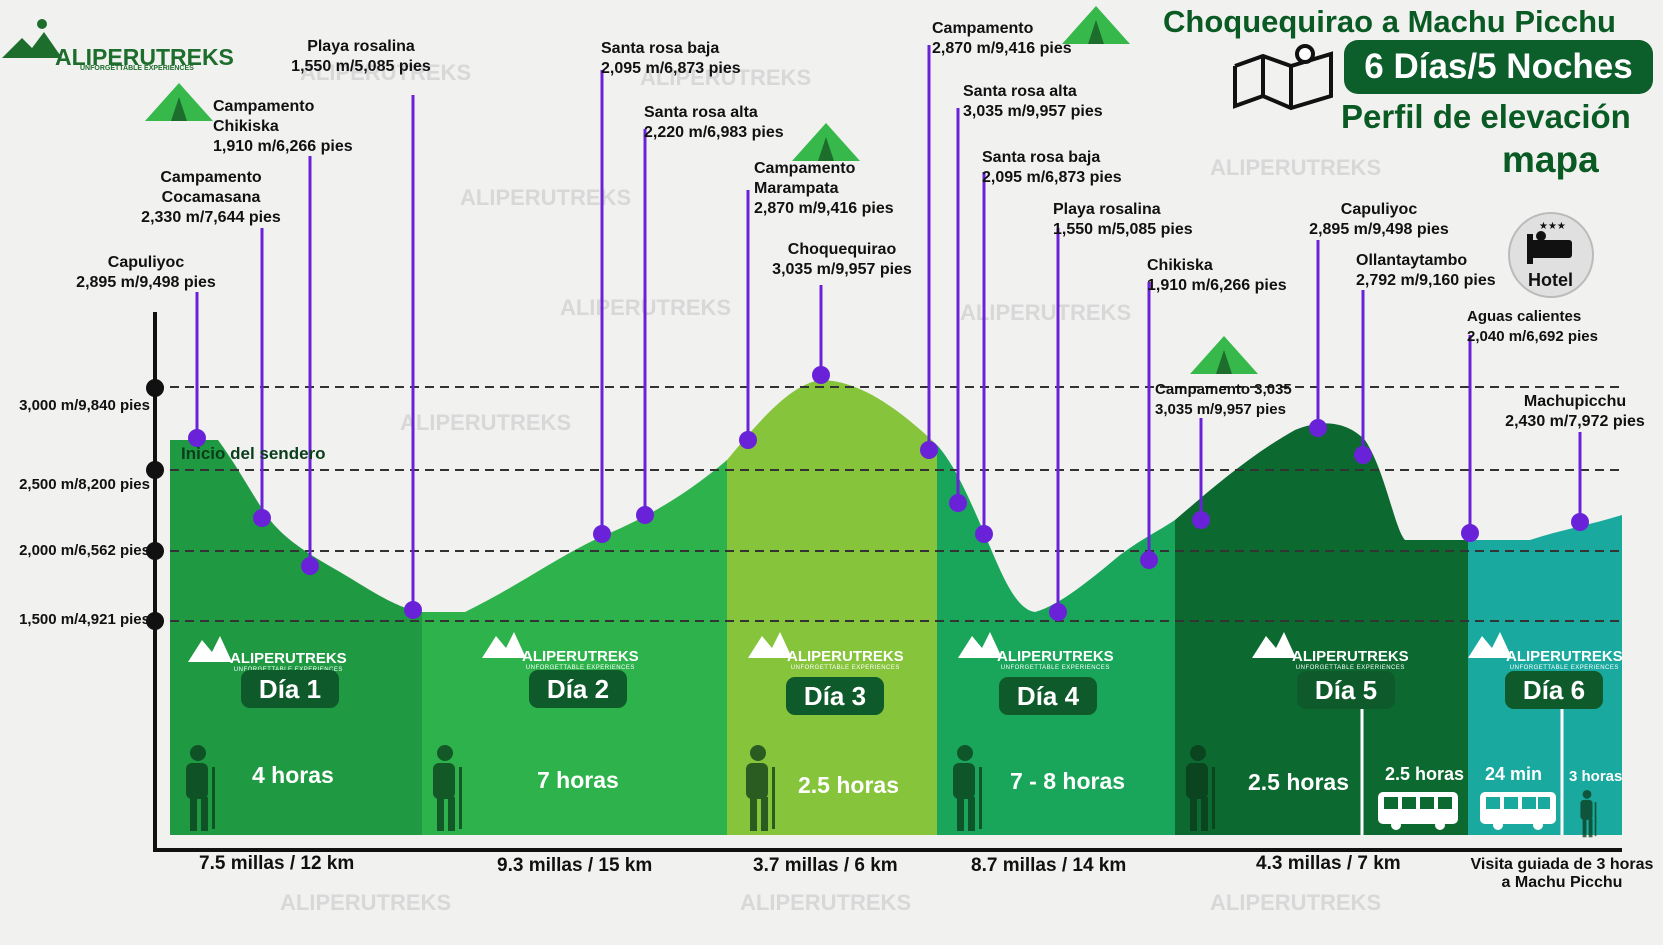 The width and height of the screenshot is (1663, 945). Describe the element at coordinates (1049, 865) in the screenshot. I see `day-4-distance: 8.7 millas / 14 km` at that location.